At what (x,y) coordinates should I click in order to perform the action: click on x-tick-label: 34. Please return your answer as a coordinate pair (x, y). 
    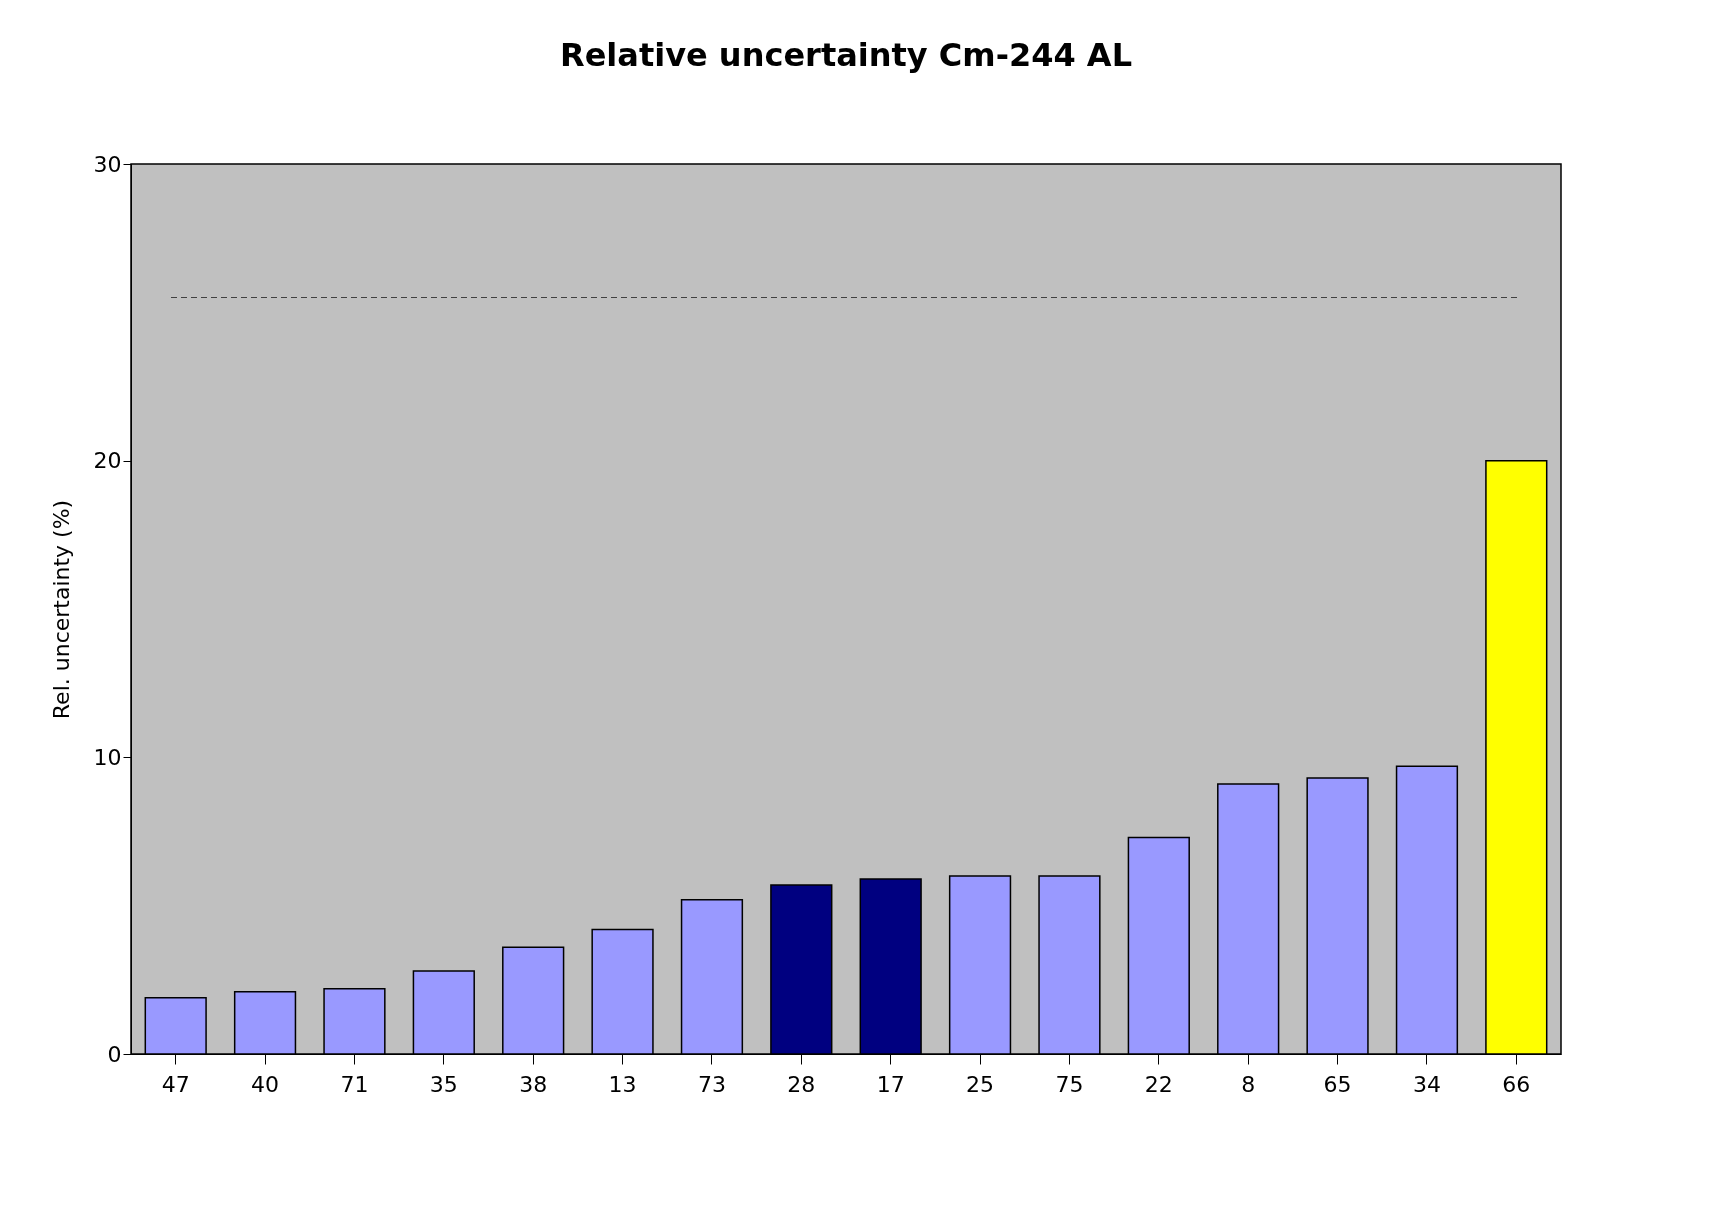
    Looking at the image, I should click on (1426, 1084).